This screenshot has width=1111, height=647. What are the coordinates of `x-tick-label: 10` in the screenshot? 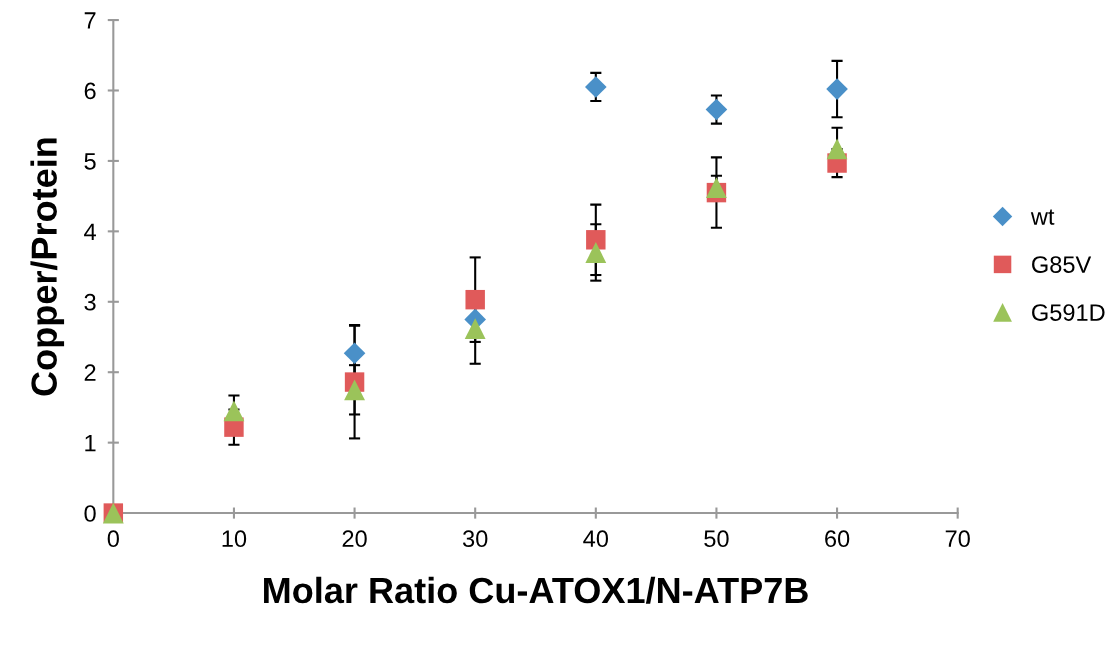 It's located at (234, 539).